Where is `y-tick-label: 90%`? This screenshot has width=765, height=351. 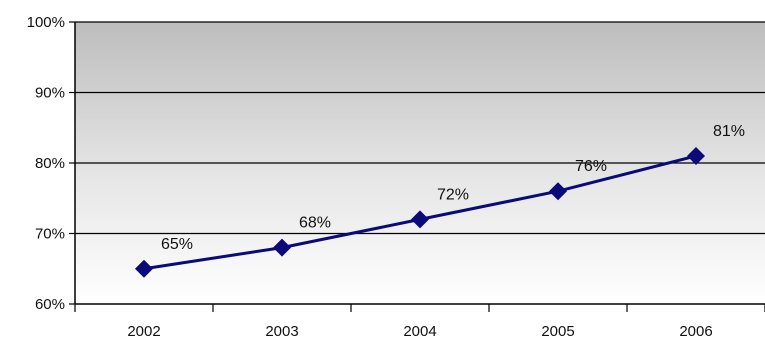 y-tick-label: 90% is located at coordinates (50, 93).